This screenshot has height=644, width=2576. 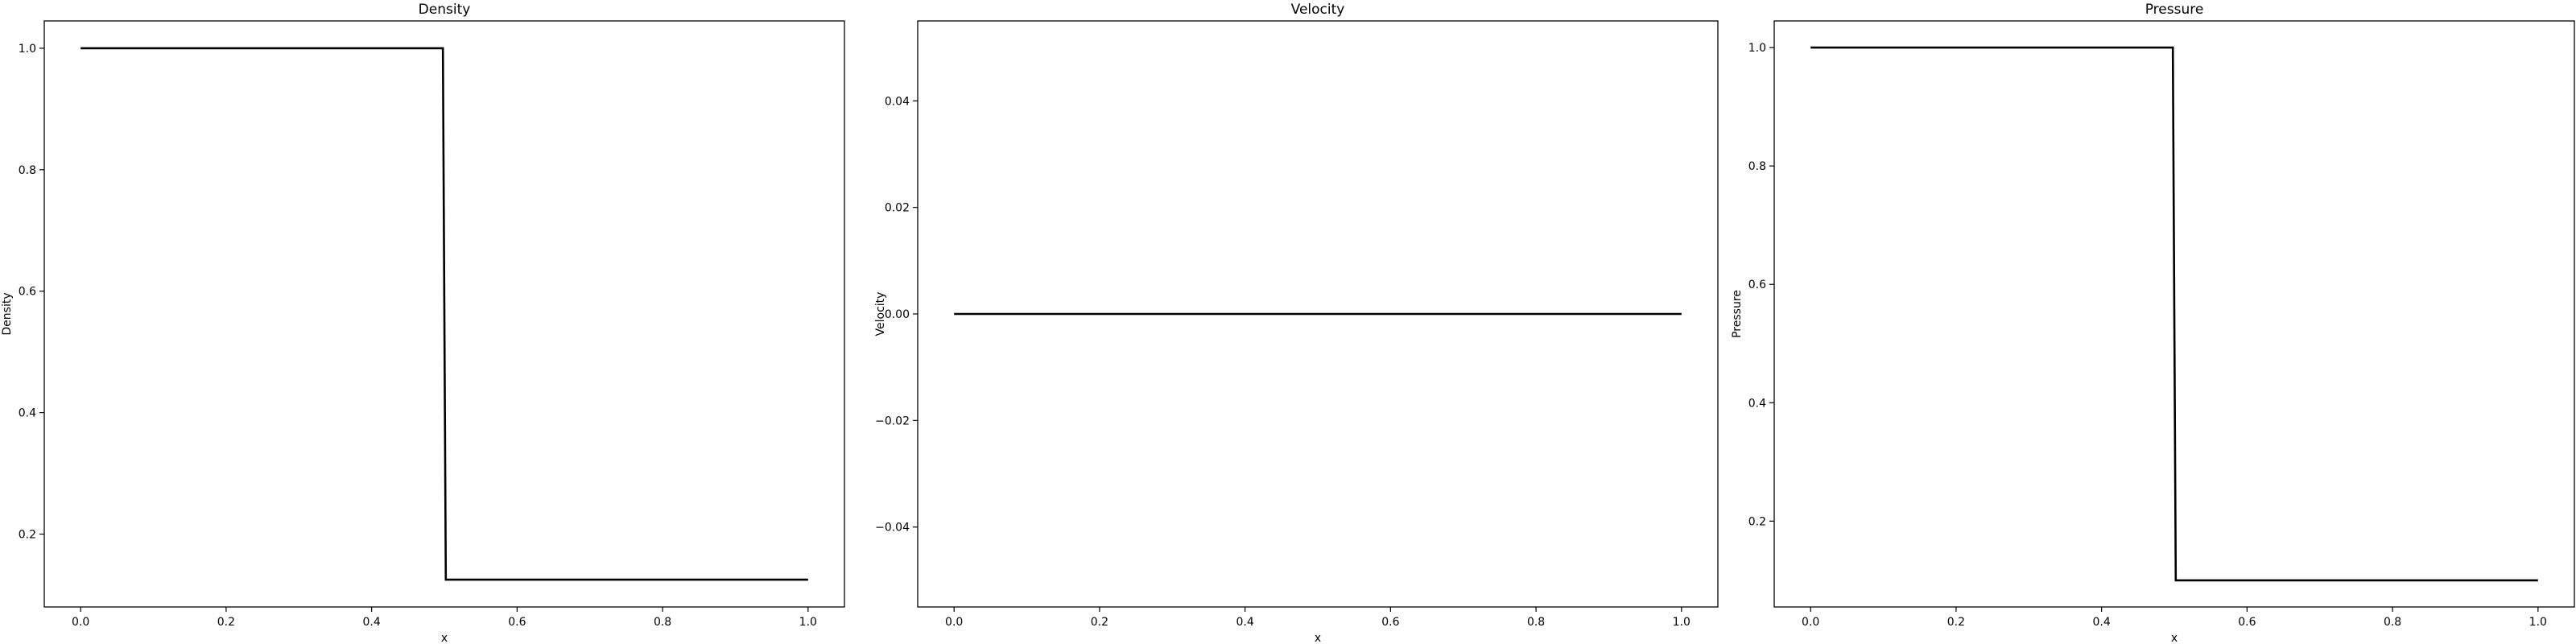 What do you see at coordinates (892, 528) in the screenshot?
I see `y-tick-label: −0.04` at bounding box center [892, 528].